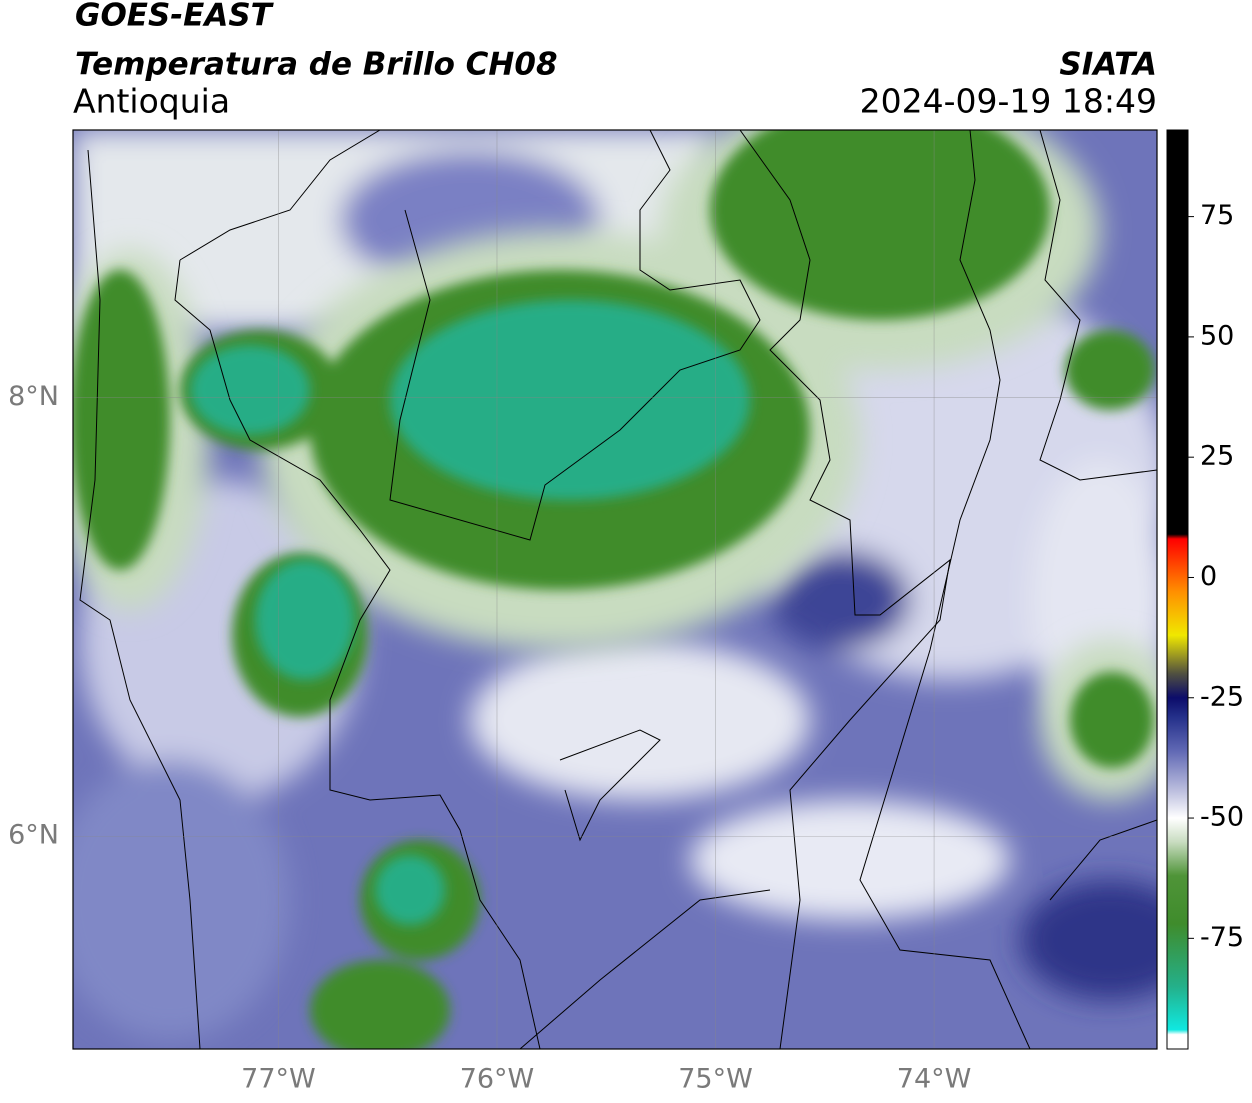 Image resolution: width=1252 pixels, height=1103 pixels. I want to click on datetime: 2024-09-19 18:49, so click(1008, 101).